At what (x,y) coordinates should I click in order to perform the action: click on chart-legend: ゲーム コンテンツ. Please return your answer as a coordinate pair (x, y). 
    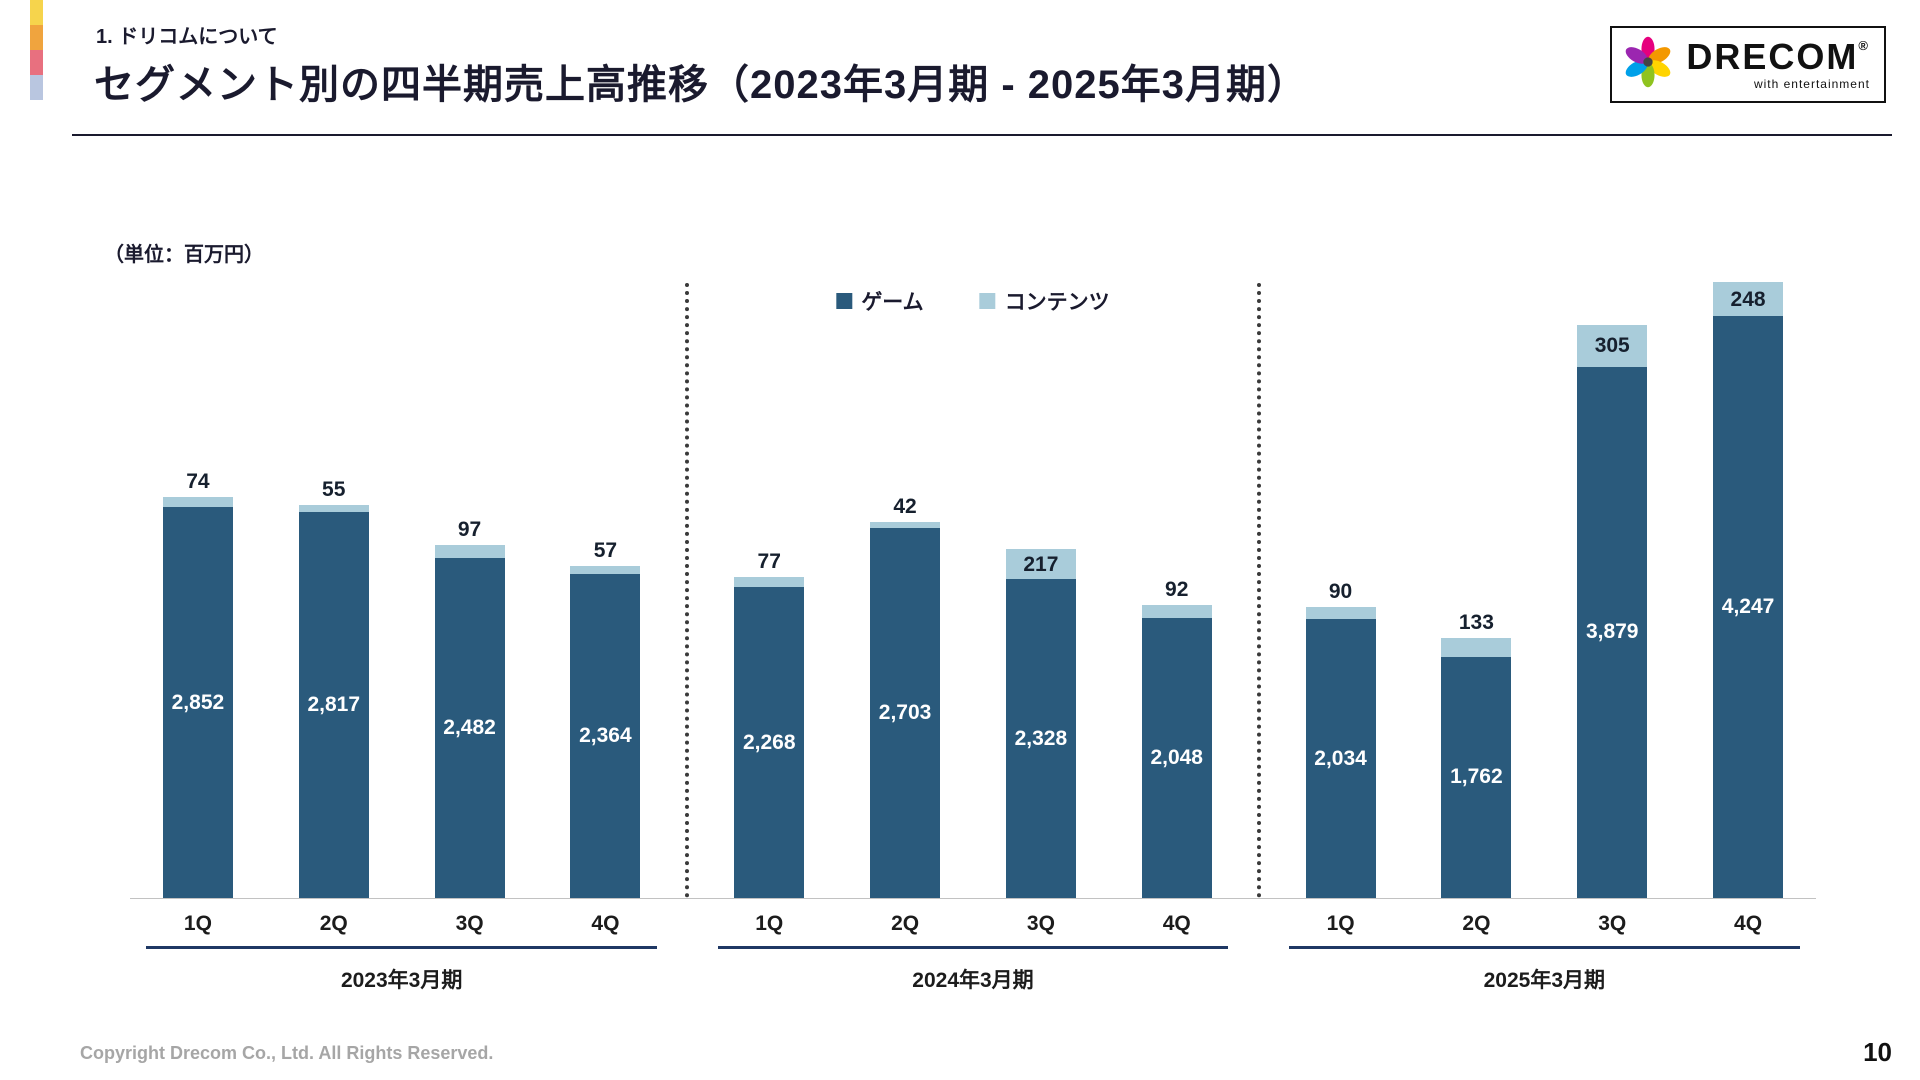
    Looking at the image, I should click on (973, 301).